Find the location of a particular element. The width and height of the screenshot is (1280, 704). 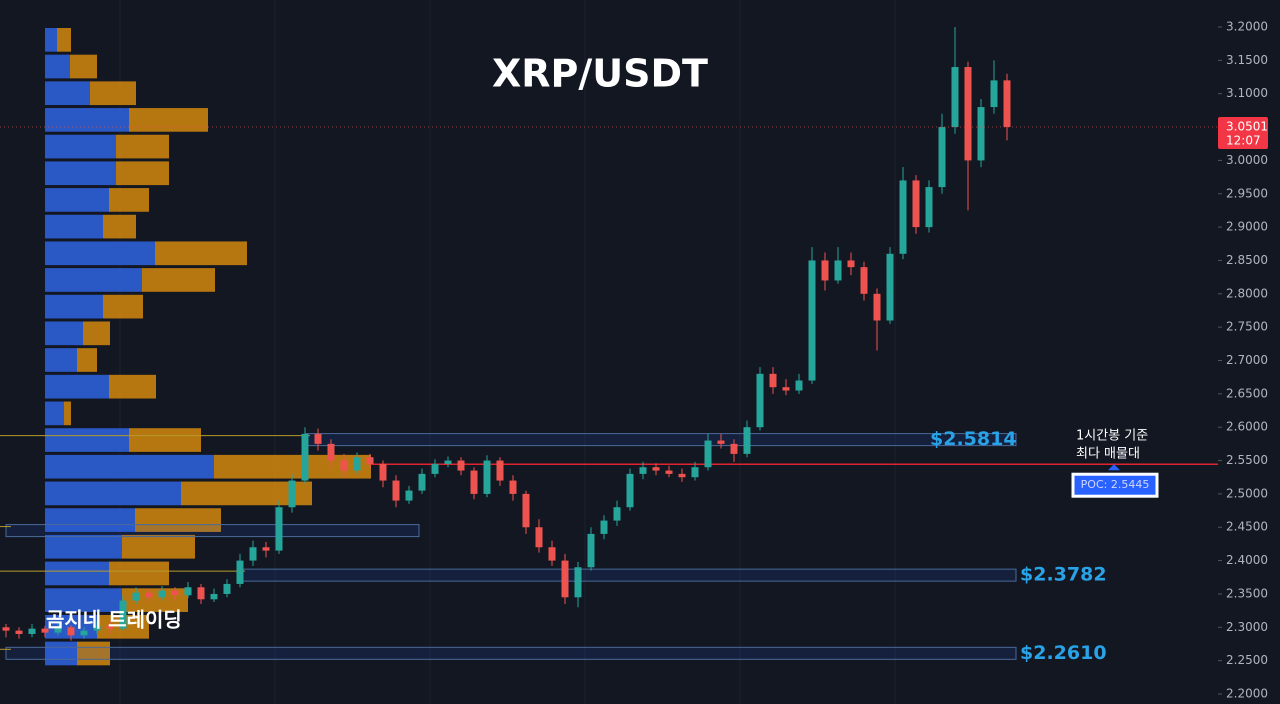

y-tick-label: 2.2500 is located at coordinates (1247, 660).